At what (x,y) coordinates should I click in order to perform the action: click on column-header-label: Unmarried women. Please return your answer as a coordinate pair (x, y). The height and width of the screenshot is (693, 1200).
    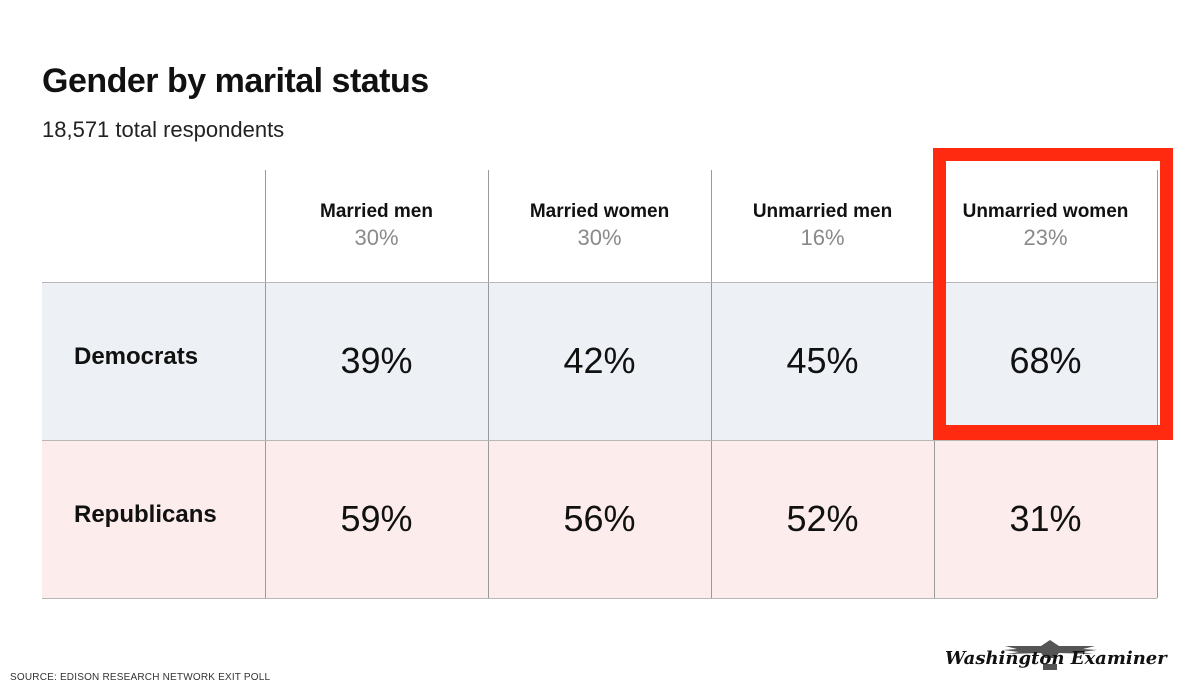
    Looking at the image, I should click on (1045, 211).